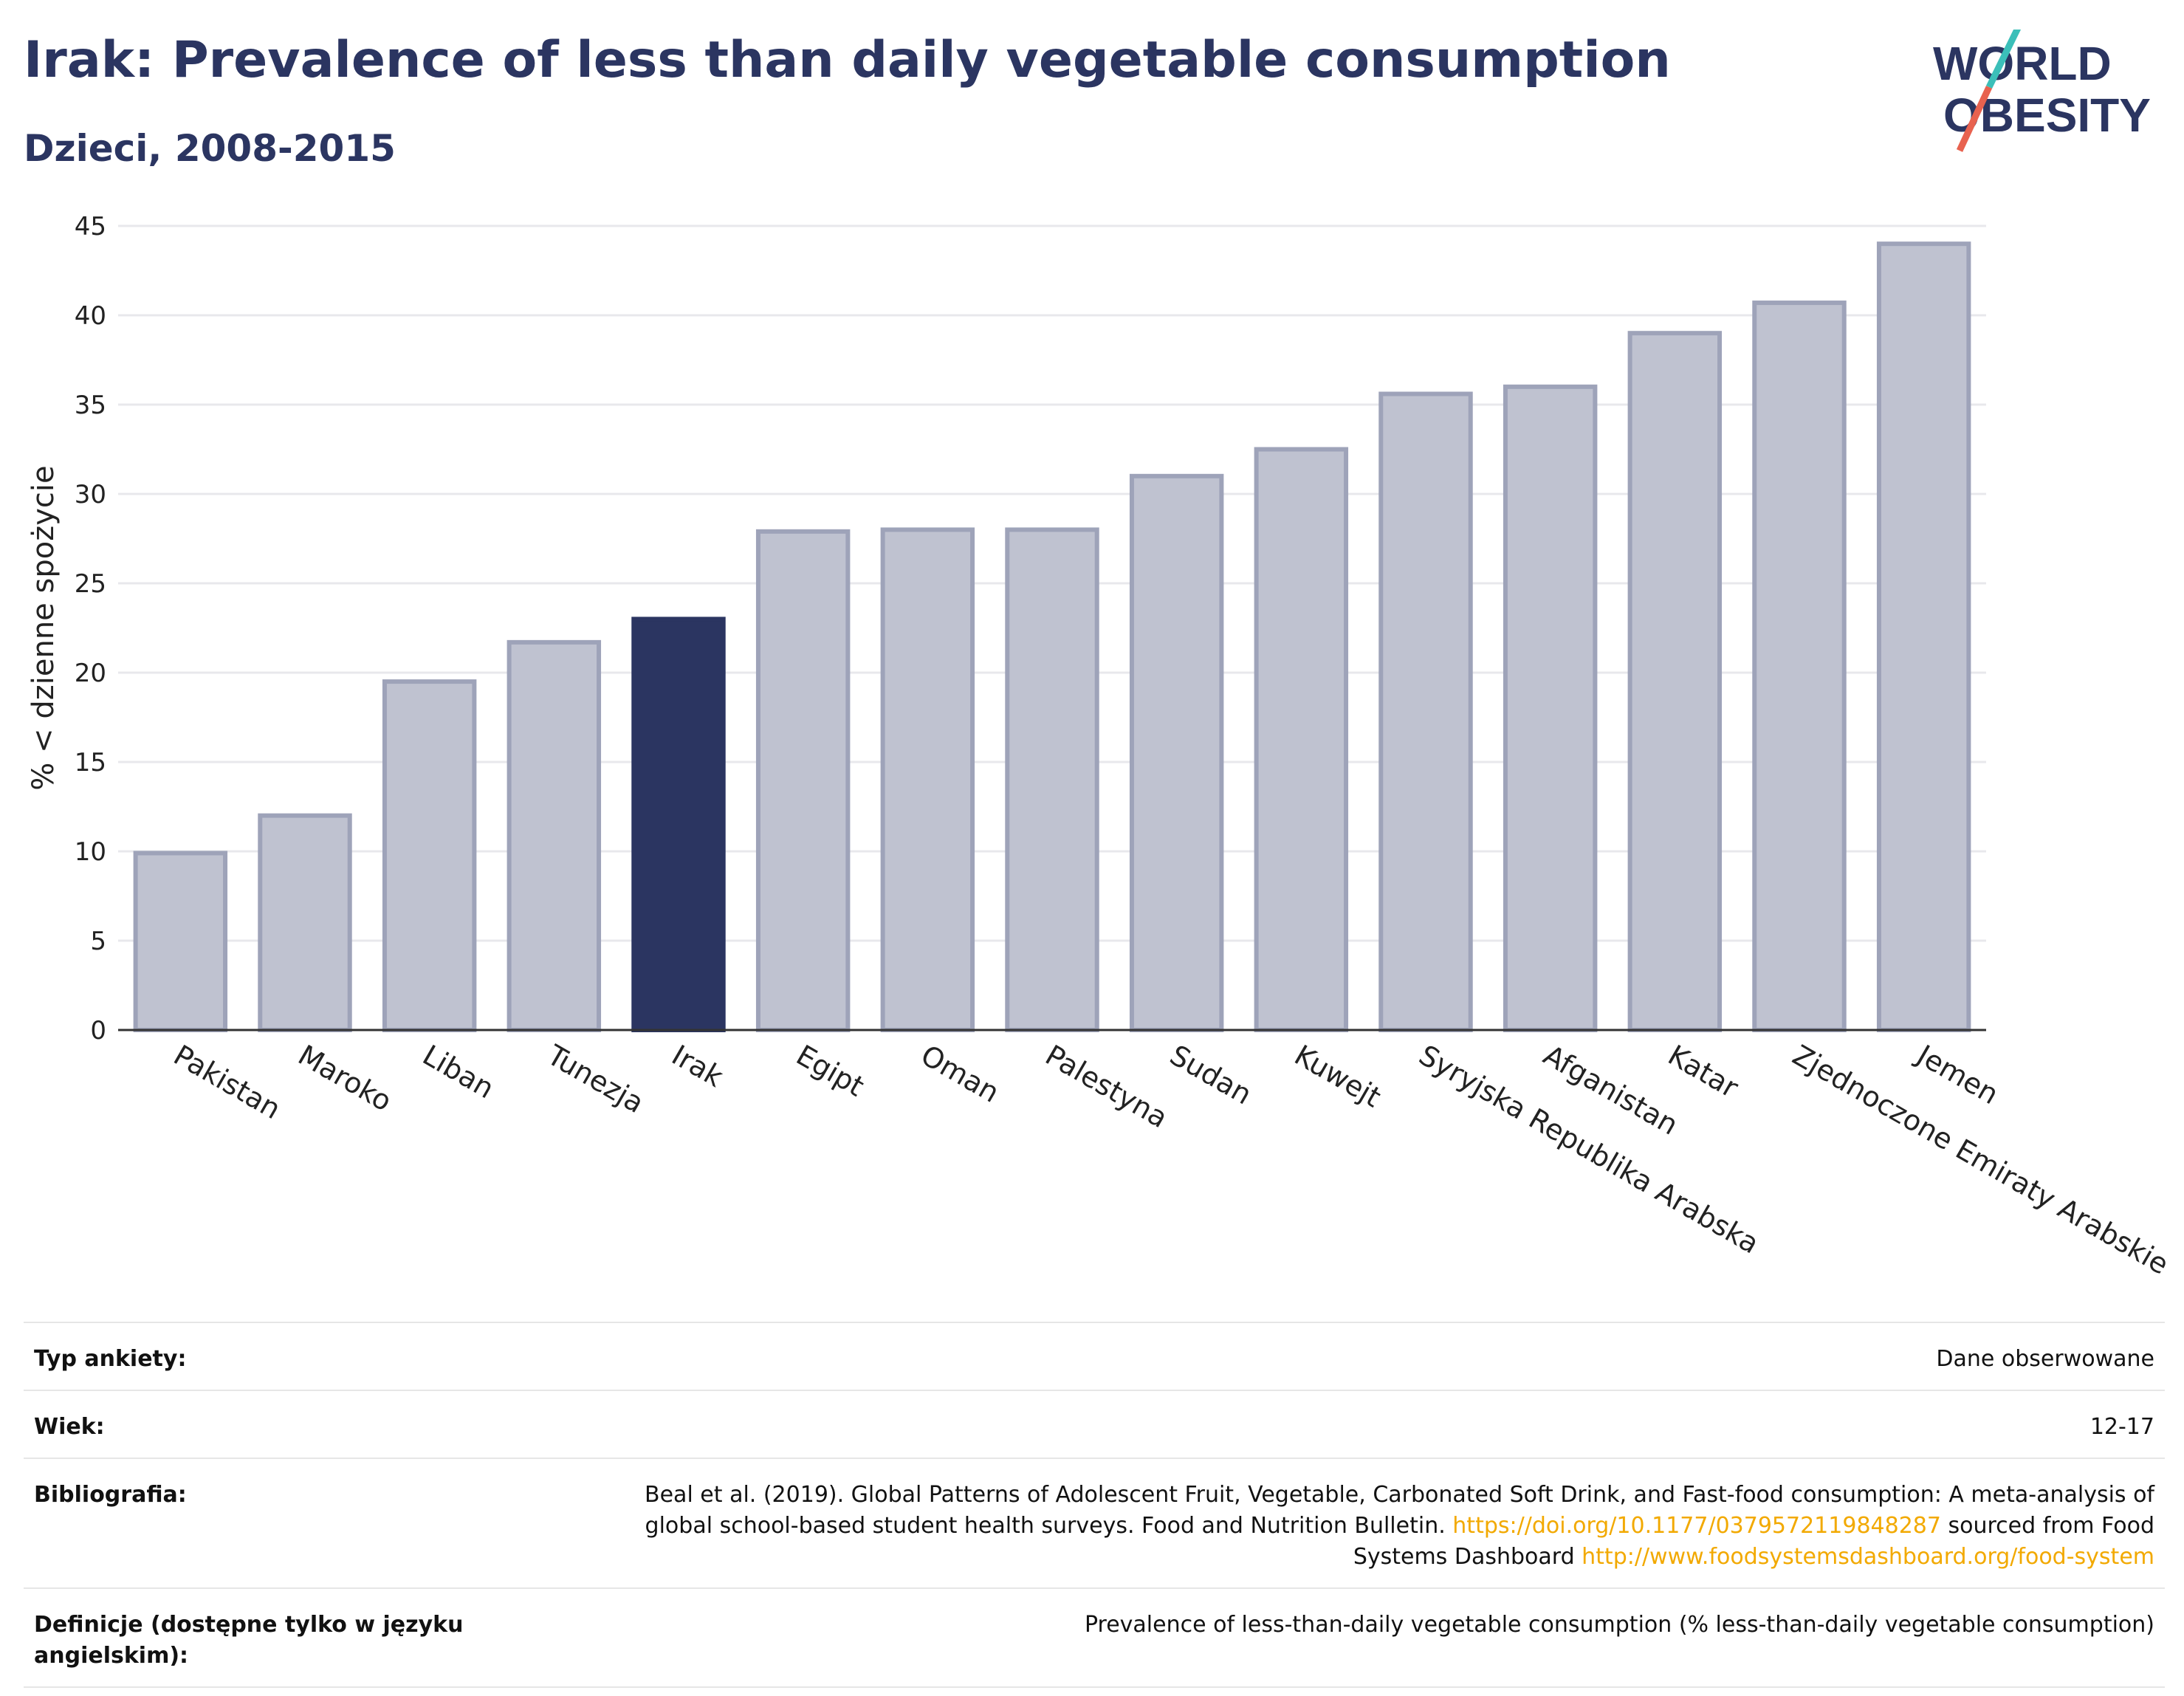 This screenshot has width=2184, height=1696. Describe the element at coordinates (1974, 119) in the screenshot. I see `logo-red-stroke` at that location.